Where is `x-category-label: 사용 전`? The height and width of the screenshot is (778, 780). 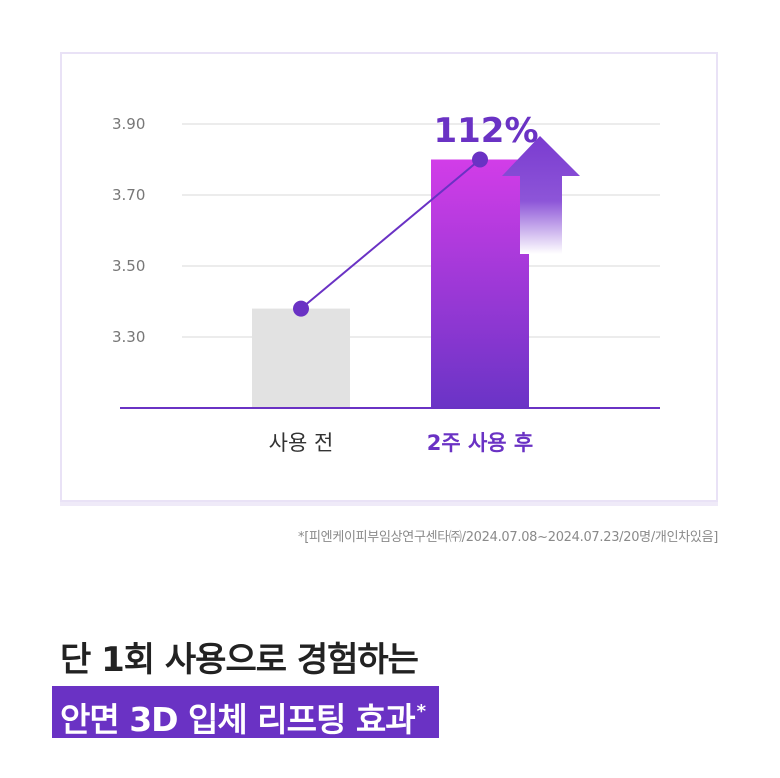
x-category-label: 사용 전 is located at coordinates (301, 443).